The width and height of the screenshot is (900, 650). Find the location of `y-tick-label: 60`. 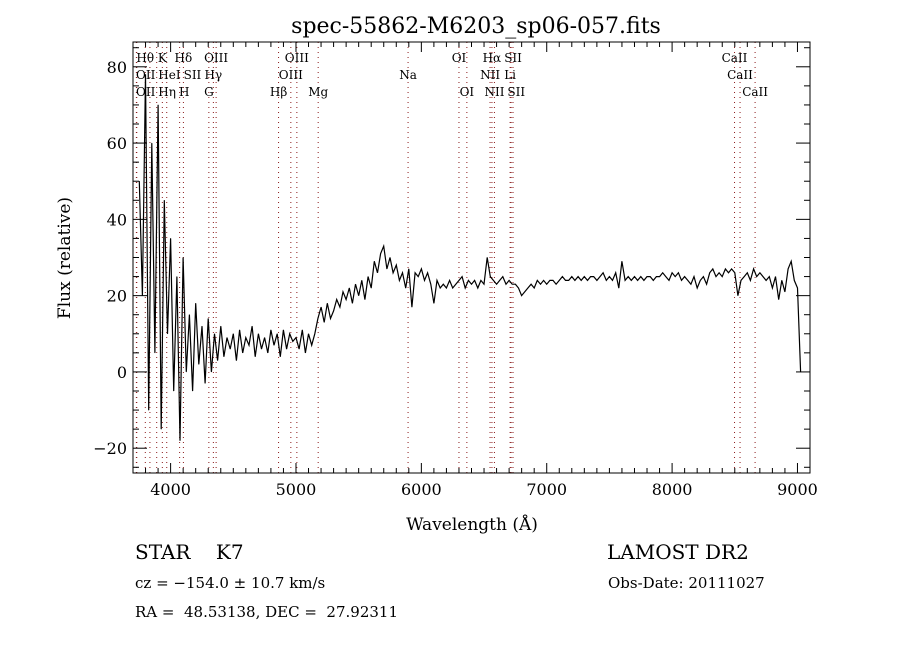

y-tick-label: 60 is located at coordinates (117, 143).